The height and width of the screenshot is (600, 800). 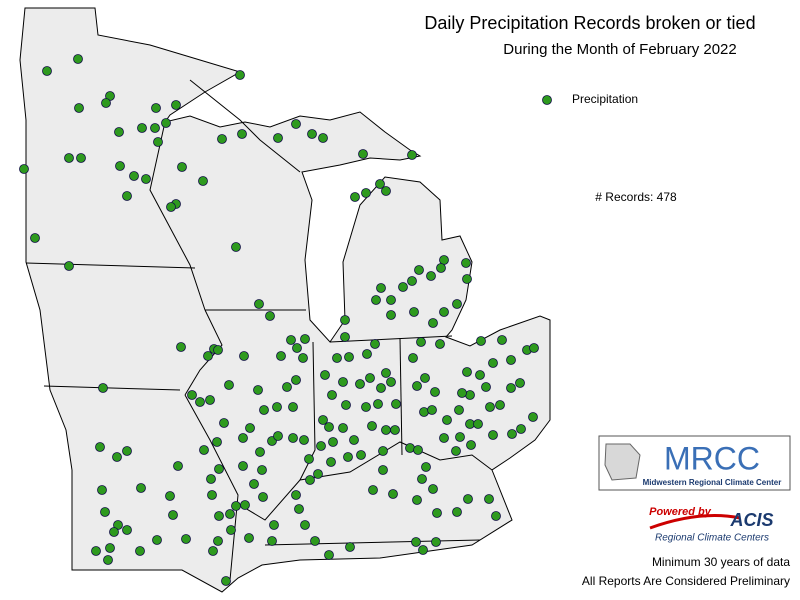 What do you see at coordinates (695, 522) in the screenshot?
I see `acis-swoosh` at bounding box center [695, 522].